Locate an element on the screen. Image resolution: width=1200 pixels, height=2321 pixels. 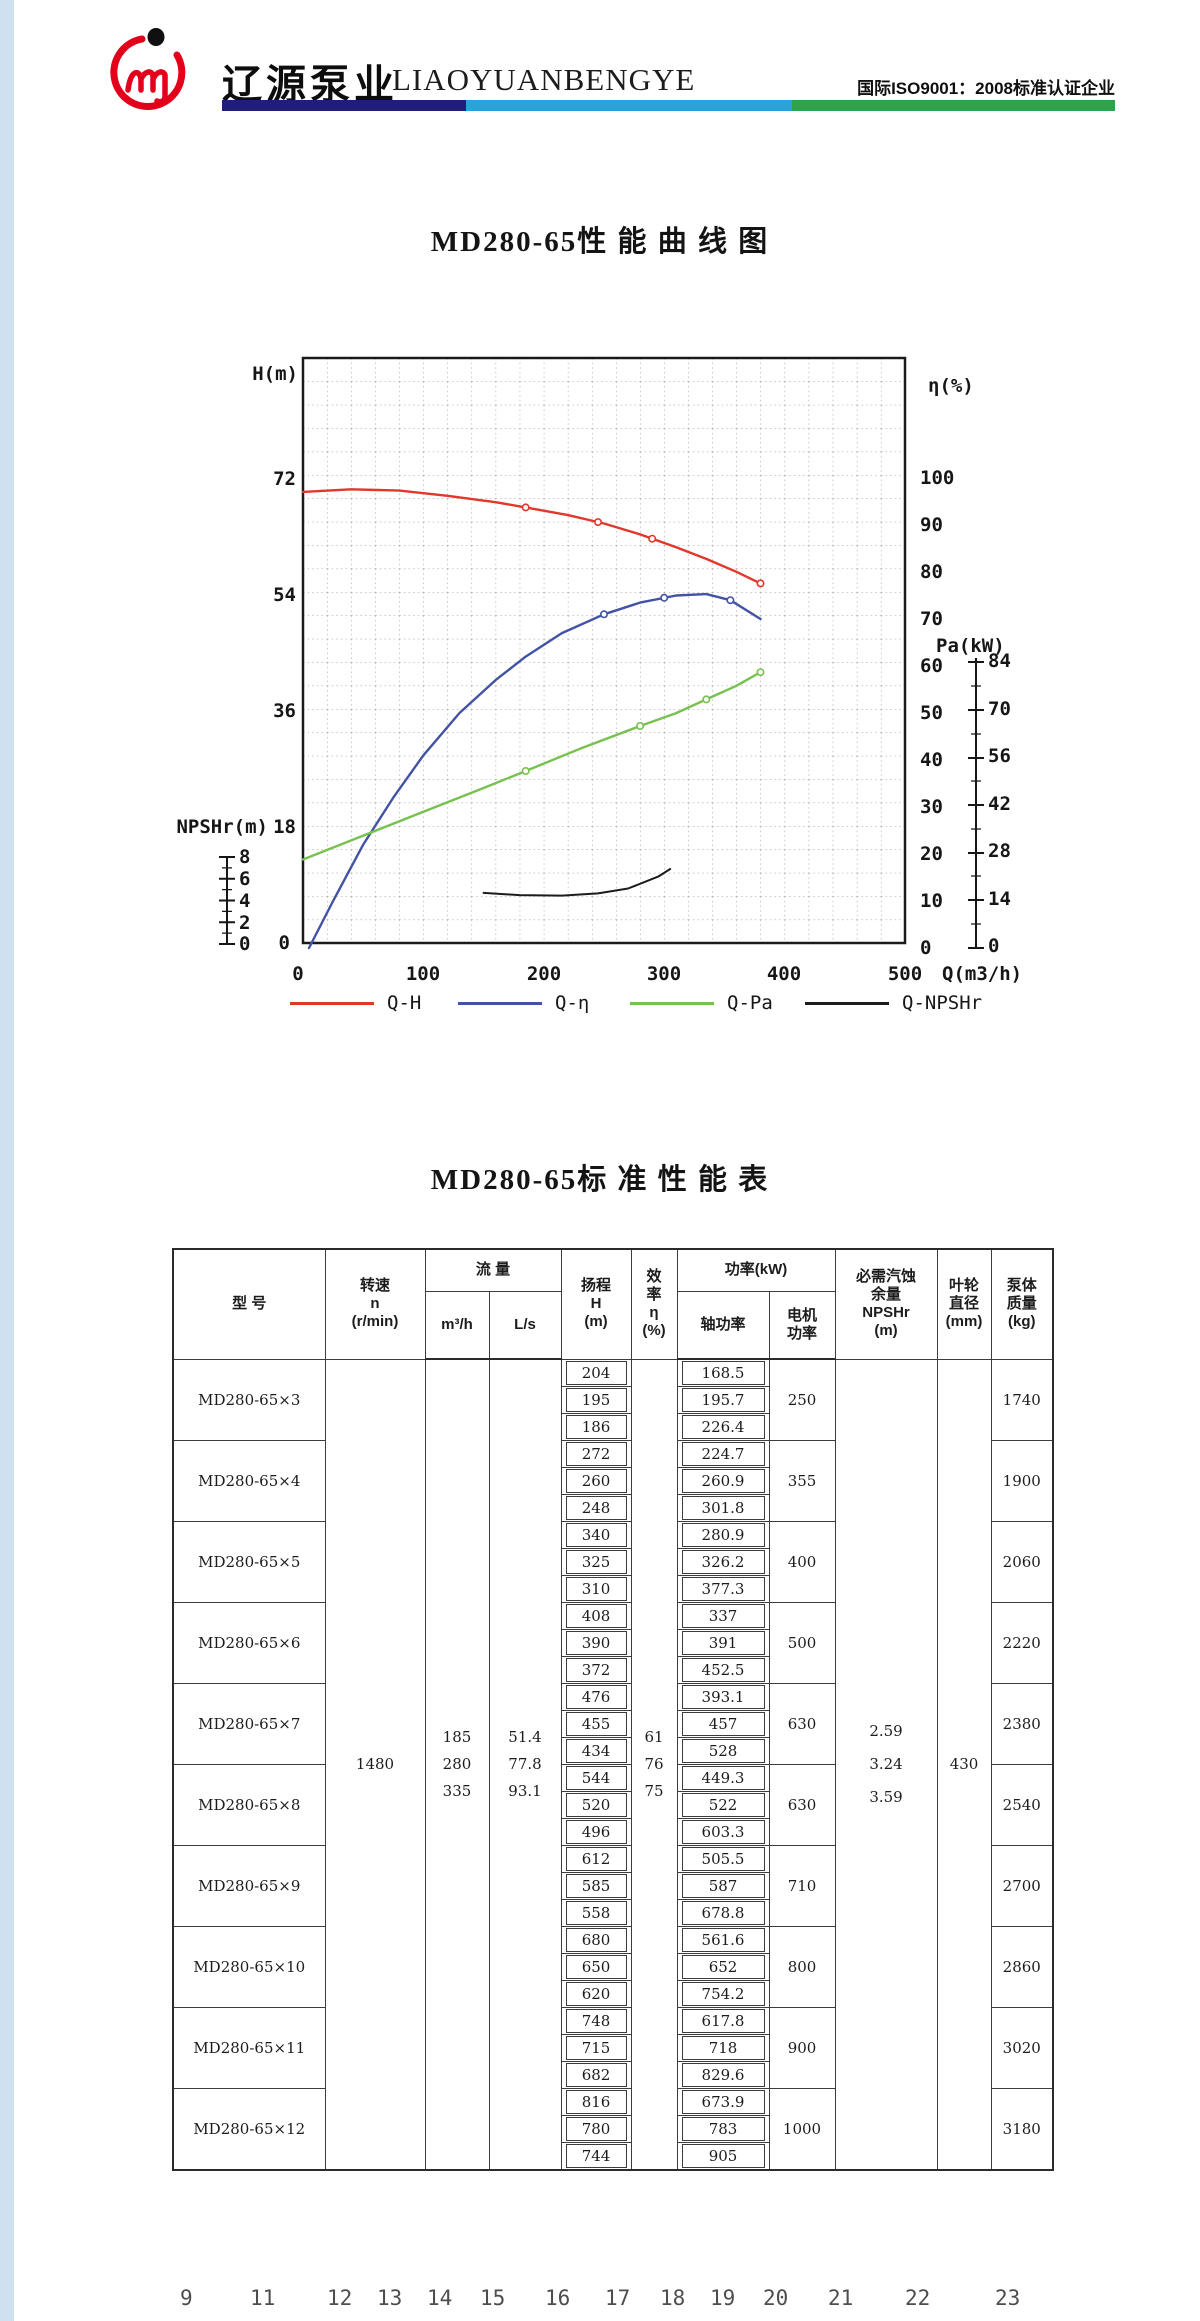
table-row: 780 783 is located at coordinates (613, 2129).